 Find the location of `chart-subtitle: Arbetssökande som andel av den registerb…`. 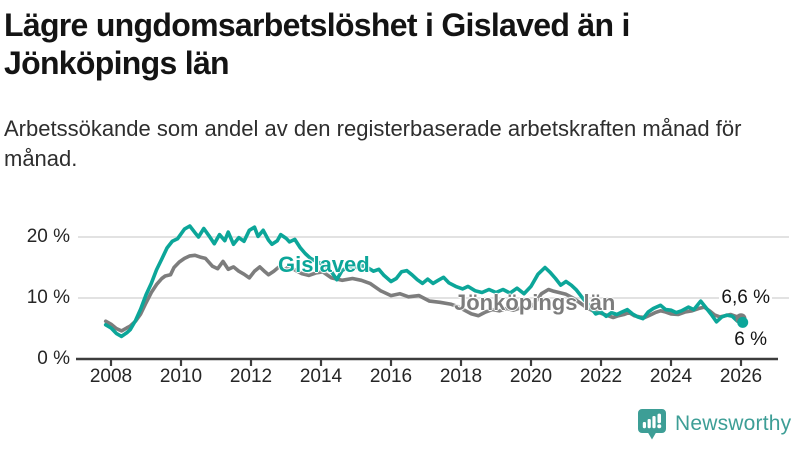

chart-subtitle: Arbetssökande som andel av den registerb… is located at coordinates (373, 143).